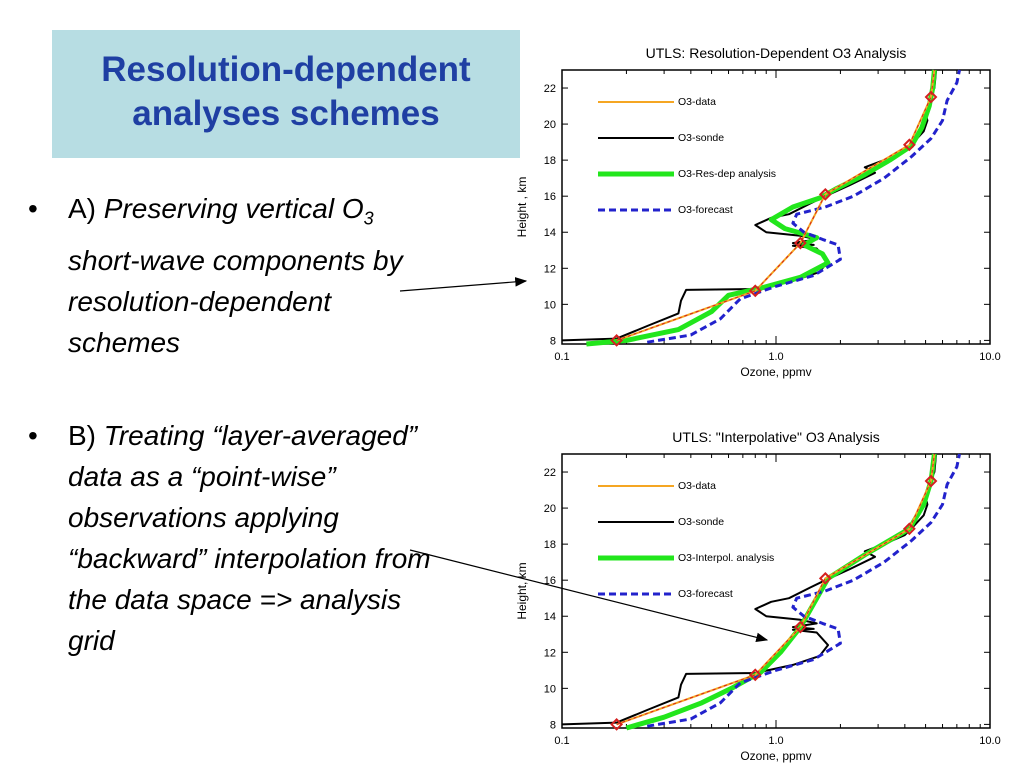  I want to click on bullet-a-line2: short-wave components by, so click(235, 260).